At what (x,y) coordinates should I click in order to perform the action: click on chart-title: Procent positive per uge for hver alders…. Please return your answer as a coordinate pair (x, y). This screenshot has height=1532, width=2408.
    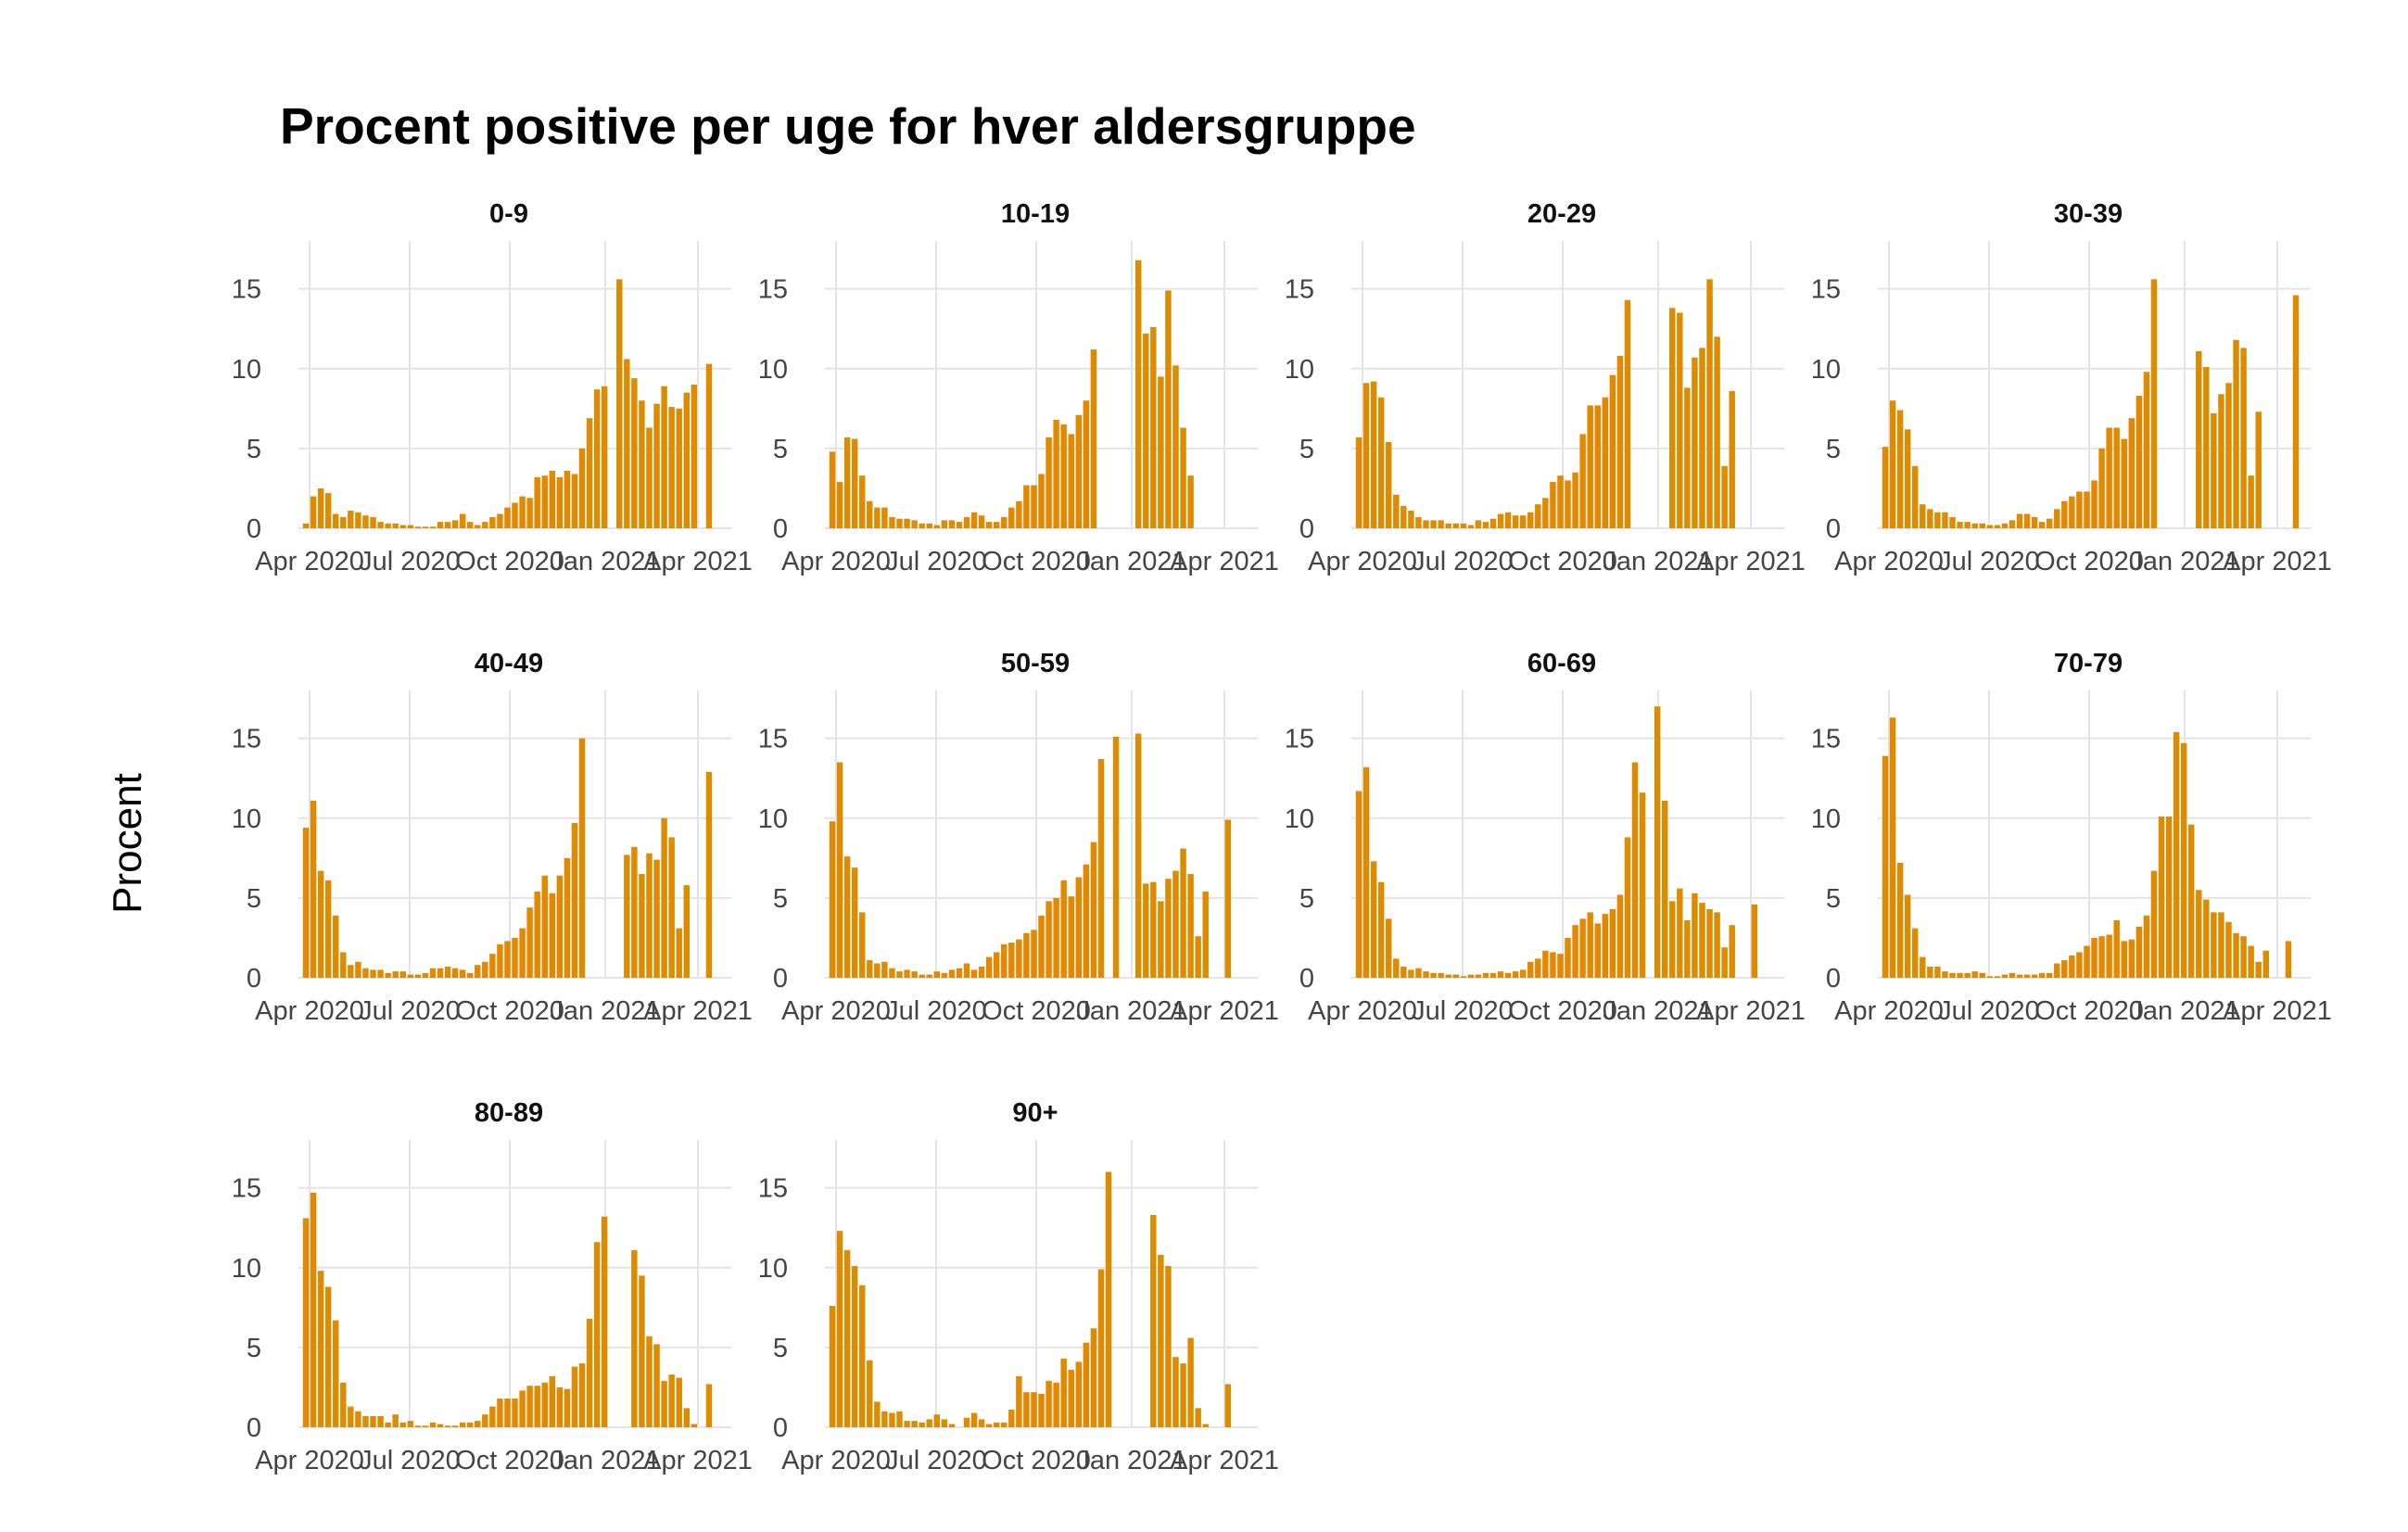
    Looking at the image, I should click on (848, 126).